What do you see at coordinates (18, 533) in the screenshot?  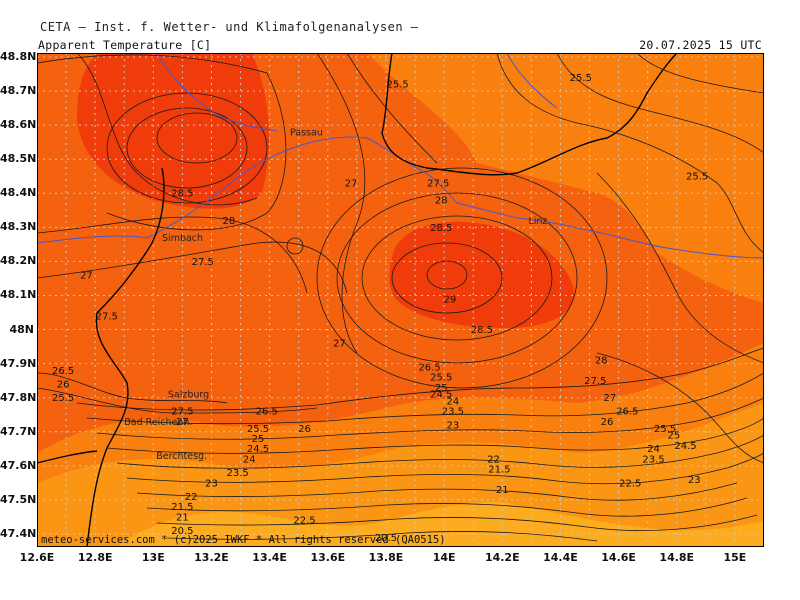 I see `lat-tick-label: 47.4N` at bounding box center [18, 533].